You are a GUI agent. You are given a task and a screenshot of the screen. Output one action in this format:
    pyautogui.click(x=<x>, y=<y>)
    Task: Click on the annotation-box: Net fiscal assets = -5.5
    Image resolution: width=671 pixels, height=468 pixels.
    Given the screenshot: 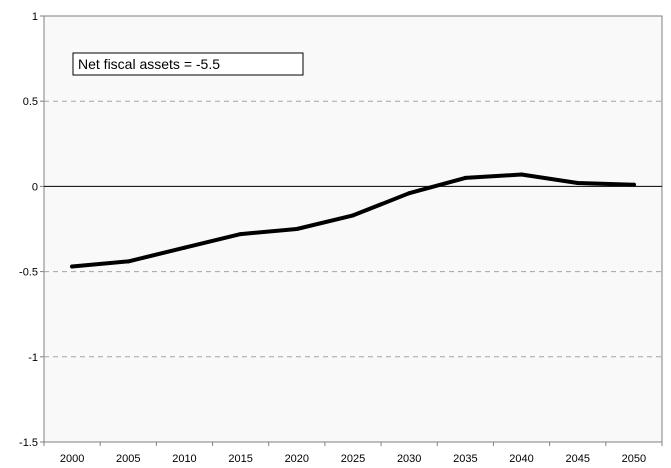 What is the action you would take?
    pyautogui.click(x=188, y=64)
    